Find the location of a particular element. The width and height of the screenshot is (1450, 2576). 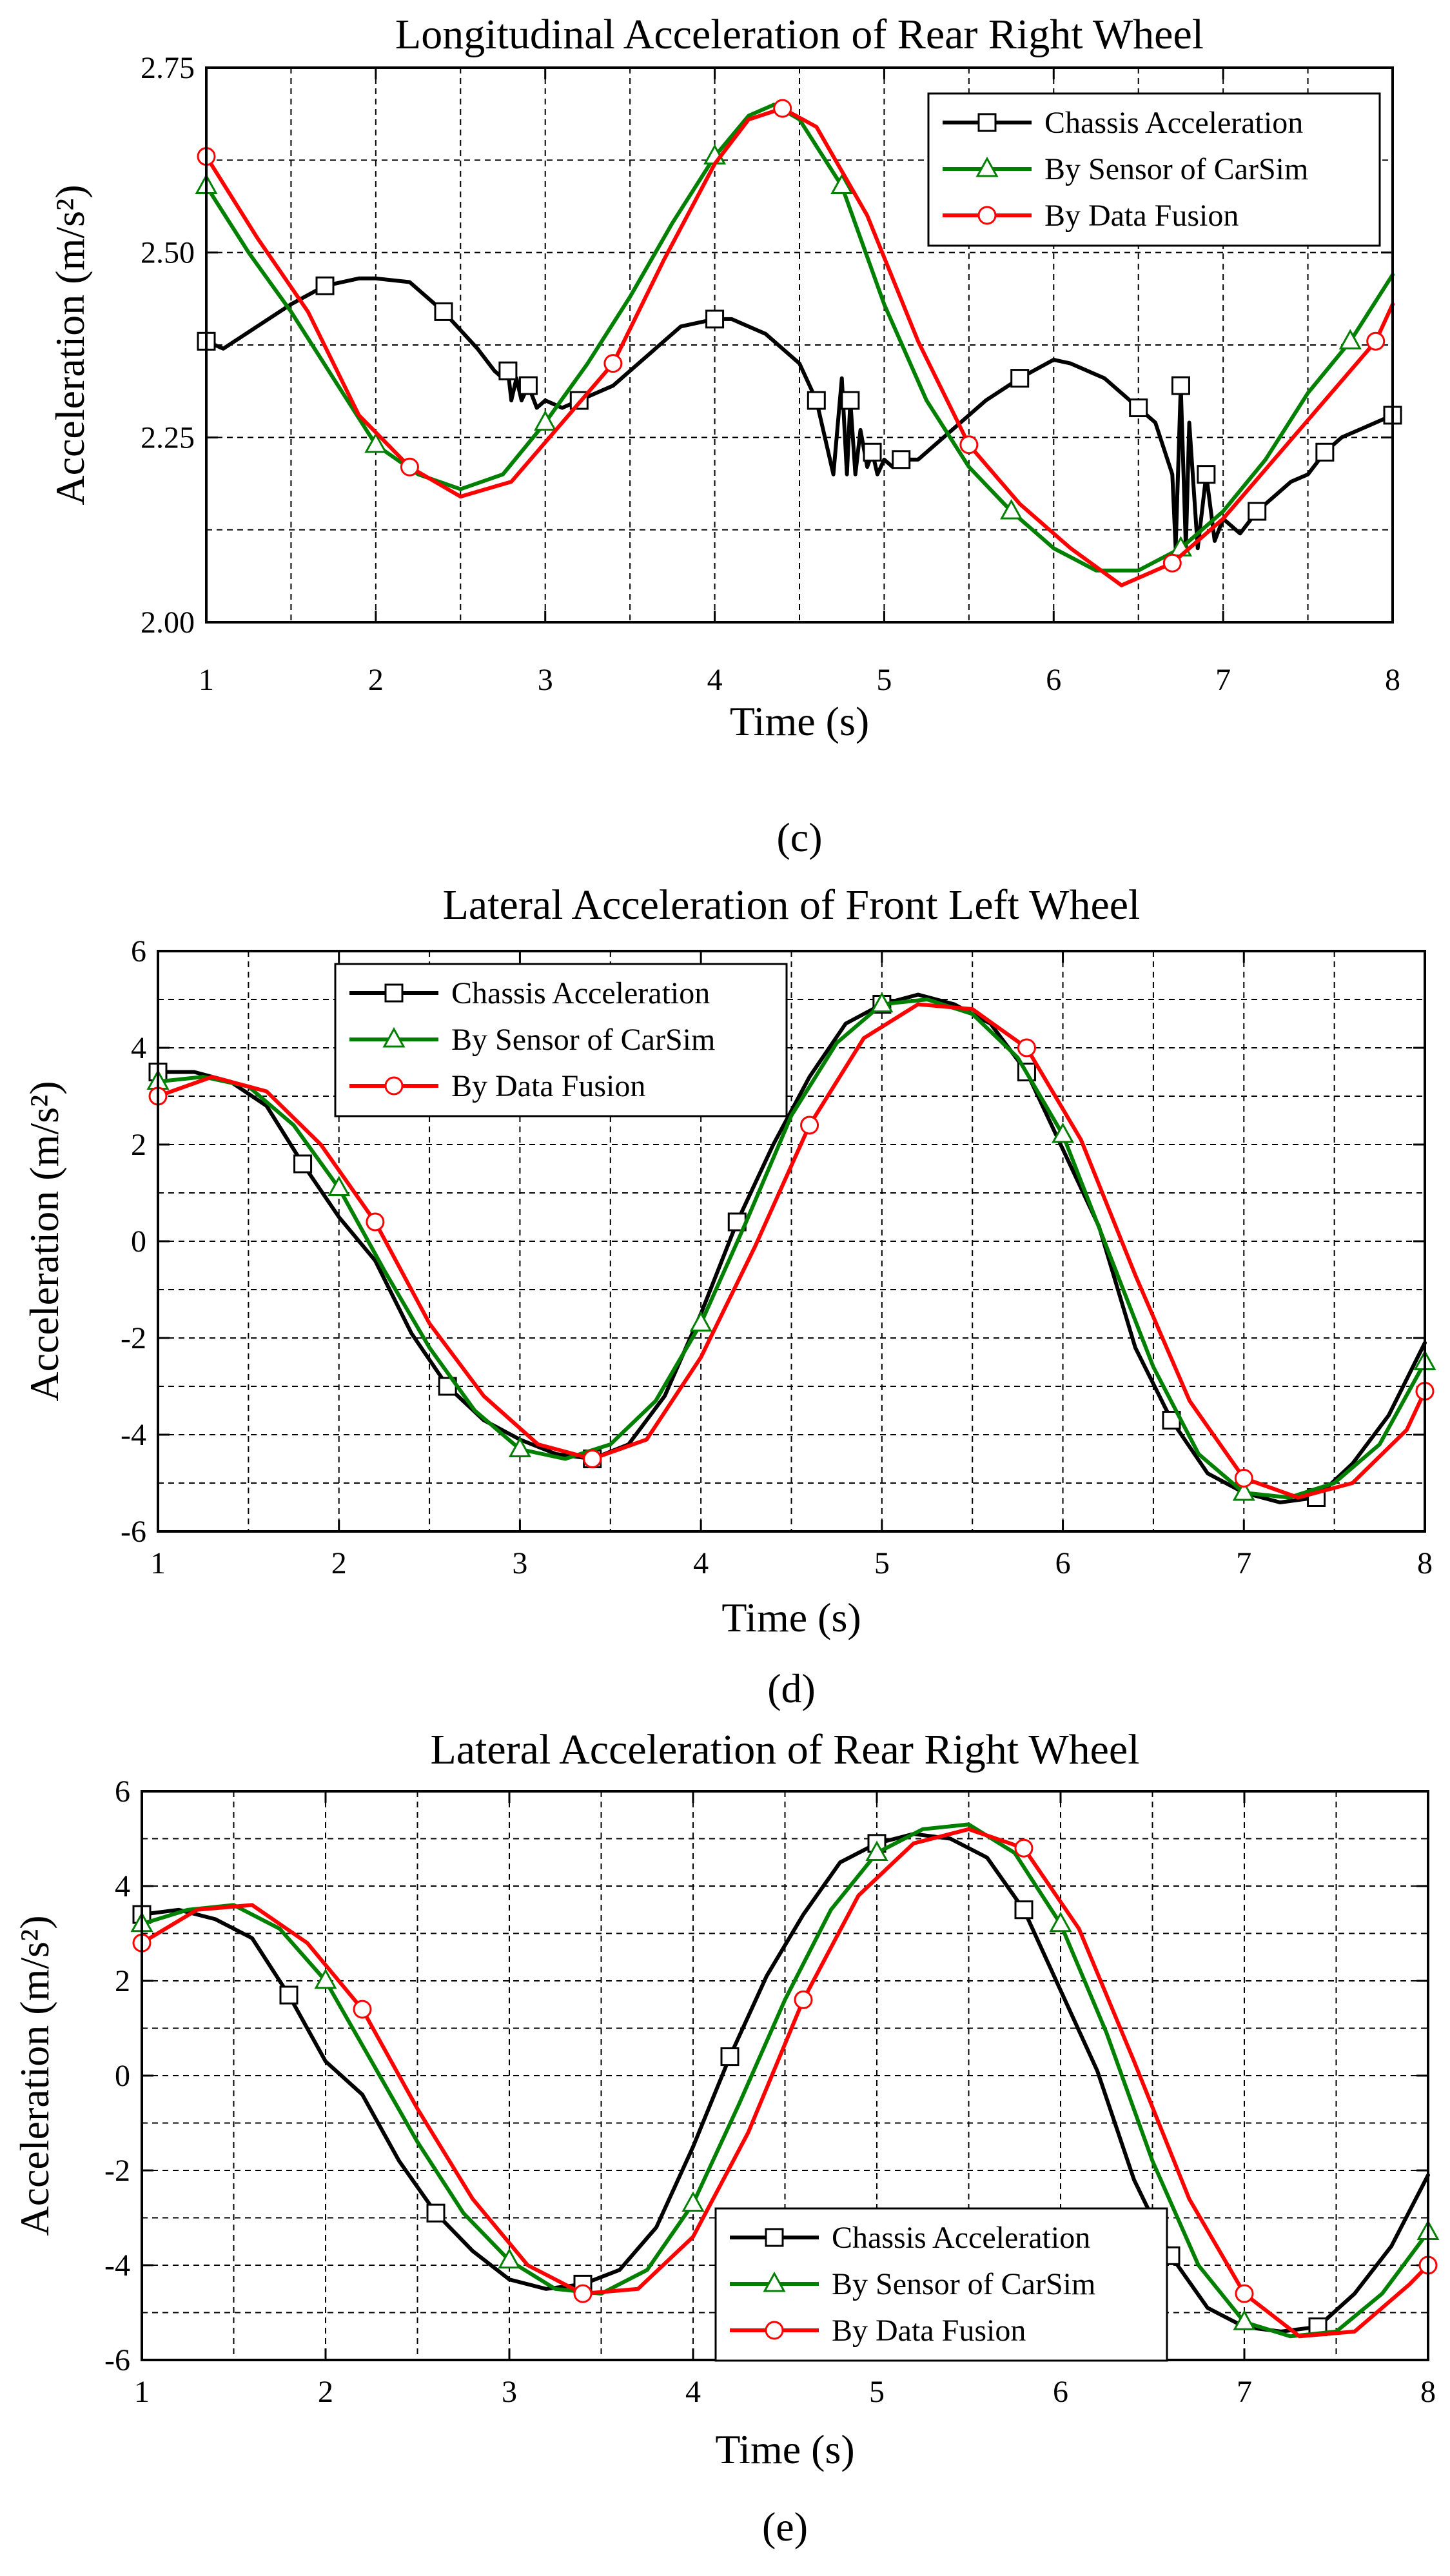

x-tick-label: 3 is located at coordinates (545, 680).